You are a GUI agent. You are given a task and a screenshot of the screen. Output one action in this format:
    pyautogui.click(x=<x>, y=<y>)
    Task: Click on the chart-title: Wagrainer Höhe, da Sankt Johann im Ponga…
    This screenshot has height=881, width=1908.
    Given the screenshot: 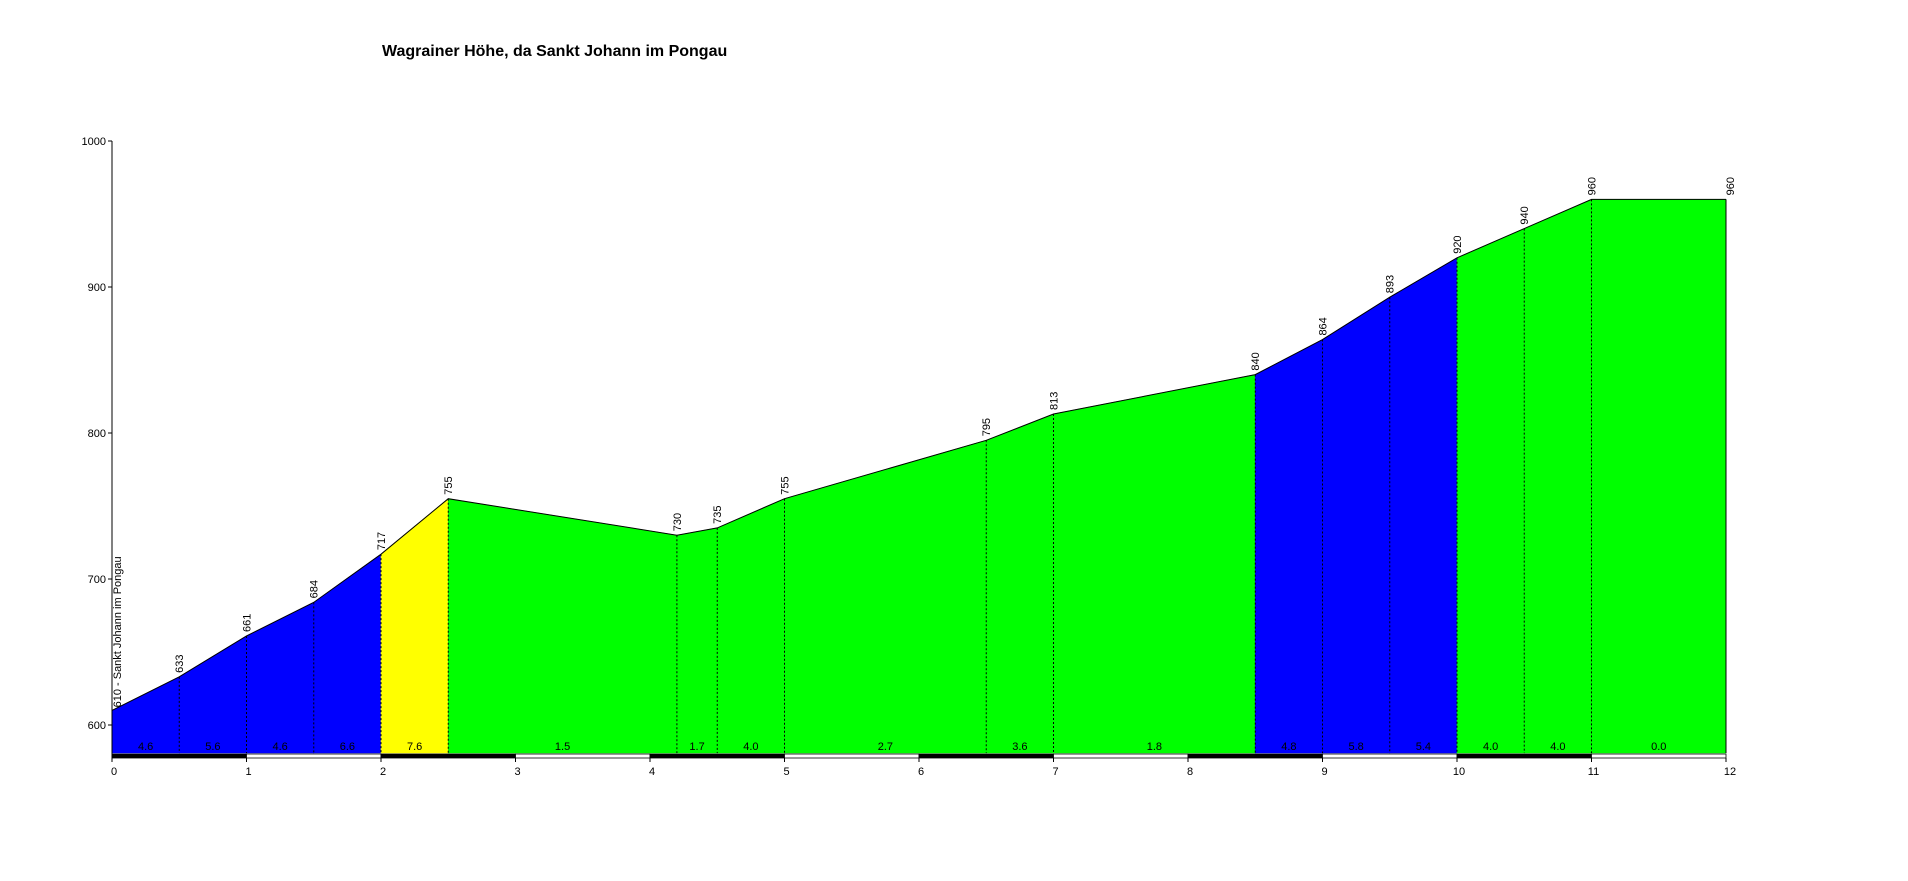 What is the action you would take?
    pyautogui.click(x=555, y=51)
    